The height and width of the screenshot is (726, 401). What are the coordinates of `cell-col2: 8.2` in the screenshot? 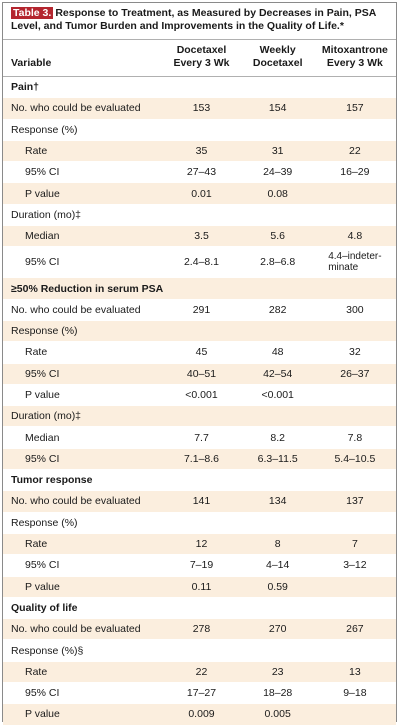 It's located at (277, 437).